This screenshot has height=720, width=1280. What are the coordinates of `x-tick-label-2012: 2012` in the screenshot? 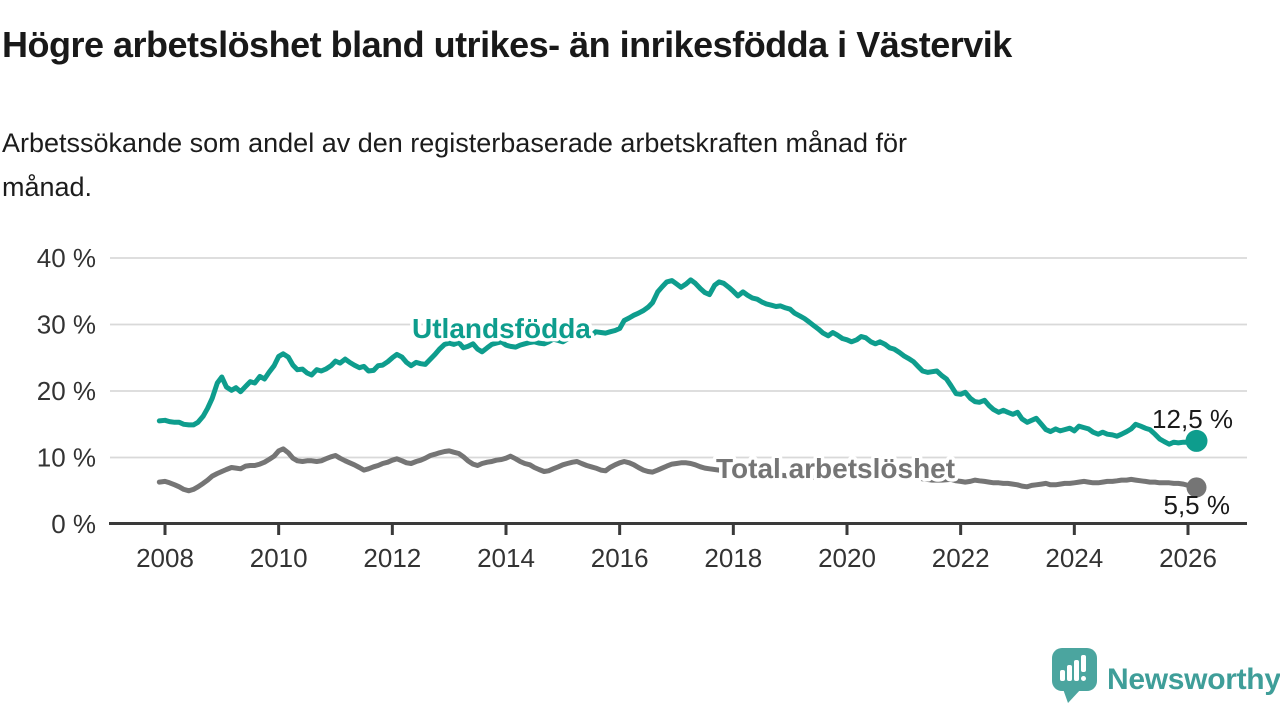 It's located at (392, 558).